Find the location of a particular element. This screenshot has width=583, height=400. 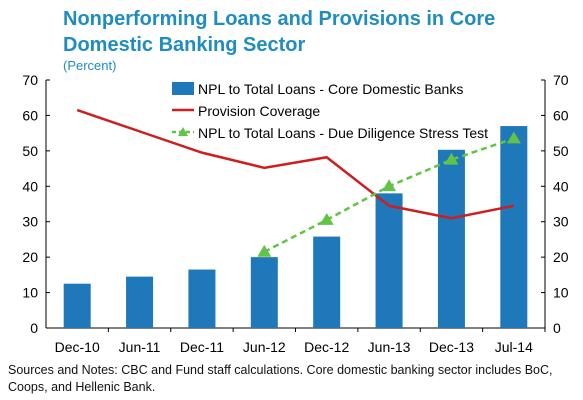

x-tick-label: Jun-13 is located at coordinates (389, 347).